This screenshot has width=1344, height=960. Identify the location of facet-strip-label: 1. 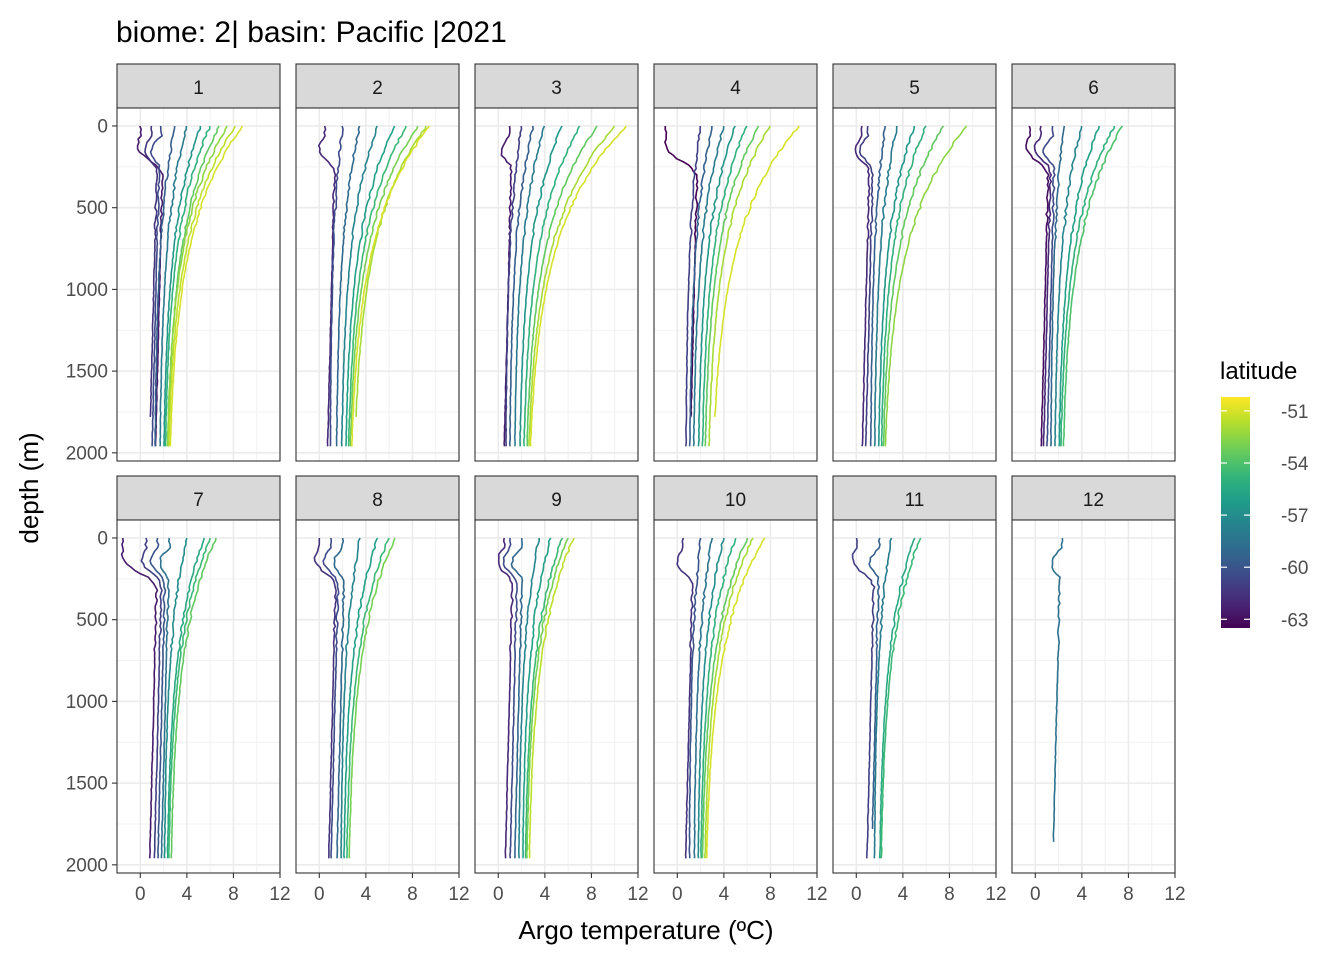
(198, 88).